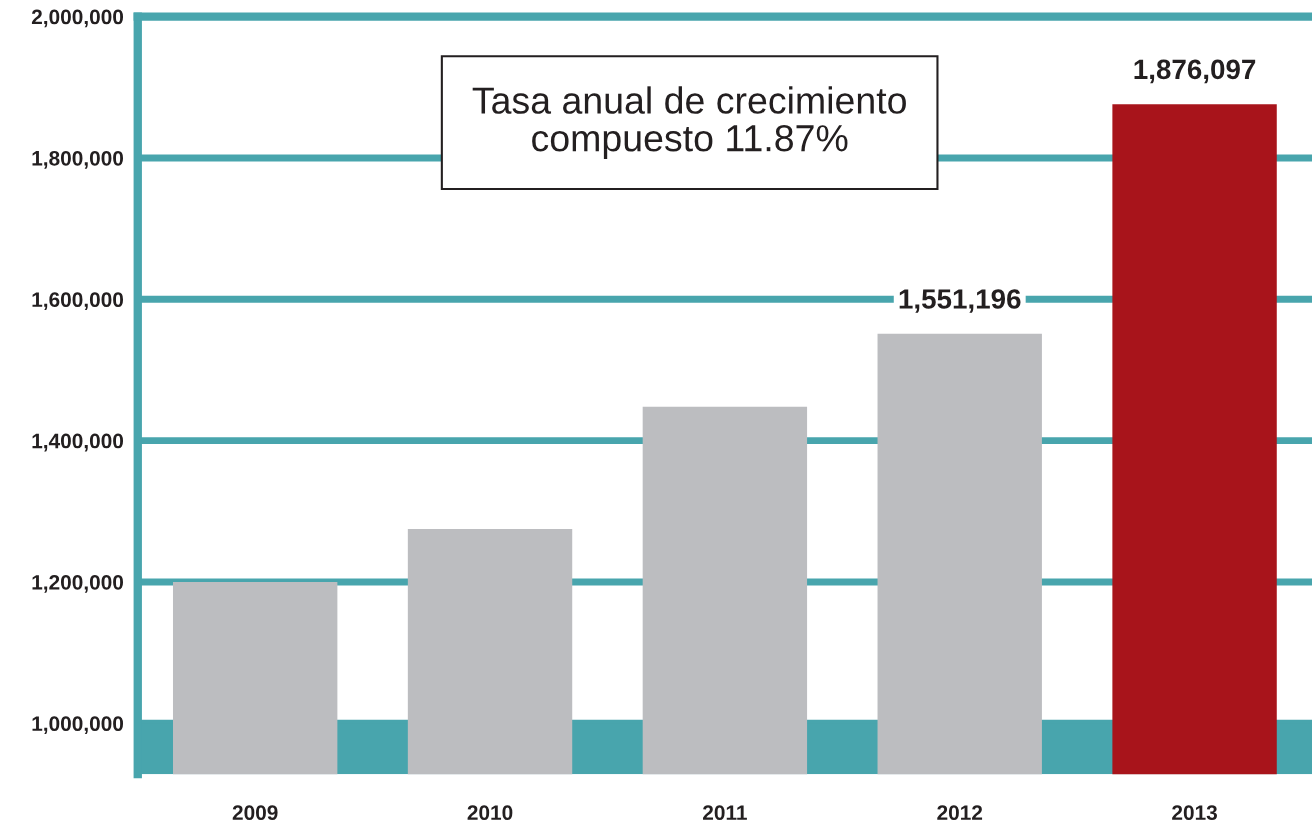 The width and height of the screenshot is (1312, 828). Describe the element at coordinates (78, 159) in the screenshot. I see `y-tick-label: 1,800,000` at that location.